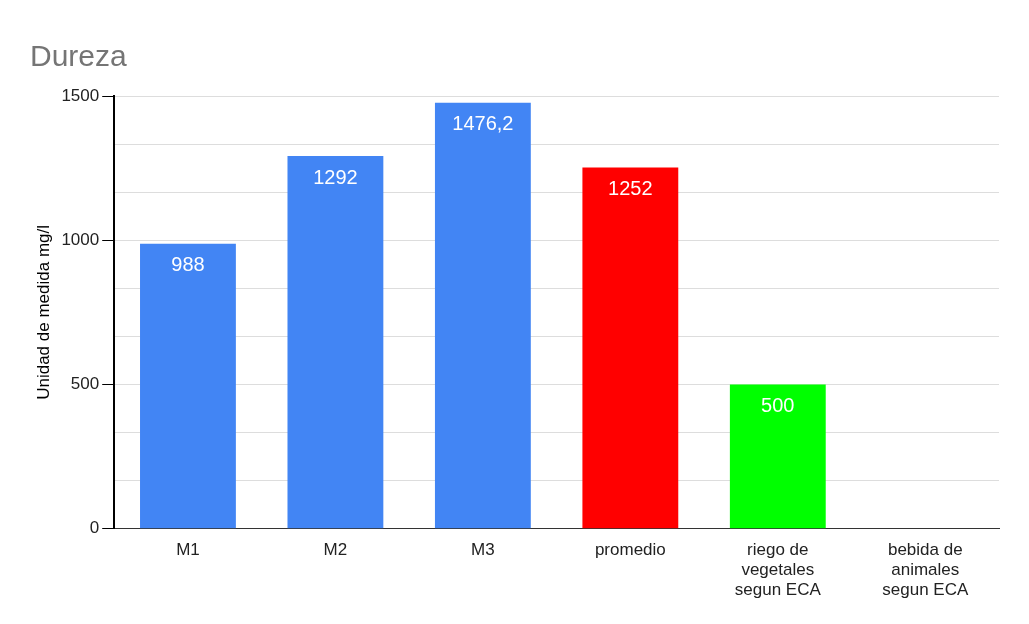 The width and height of the screenshot is (1029, 624). Describe the element at coordinates (80, 95) in the screenshot. I see `y-tick-label: 1500` at that location.